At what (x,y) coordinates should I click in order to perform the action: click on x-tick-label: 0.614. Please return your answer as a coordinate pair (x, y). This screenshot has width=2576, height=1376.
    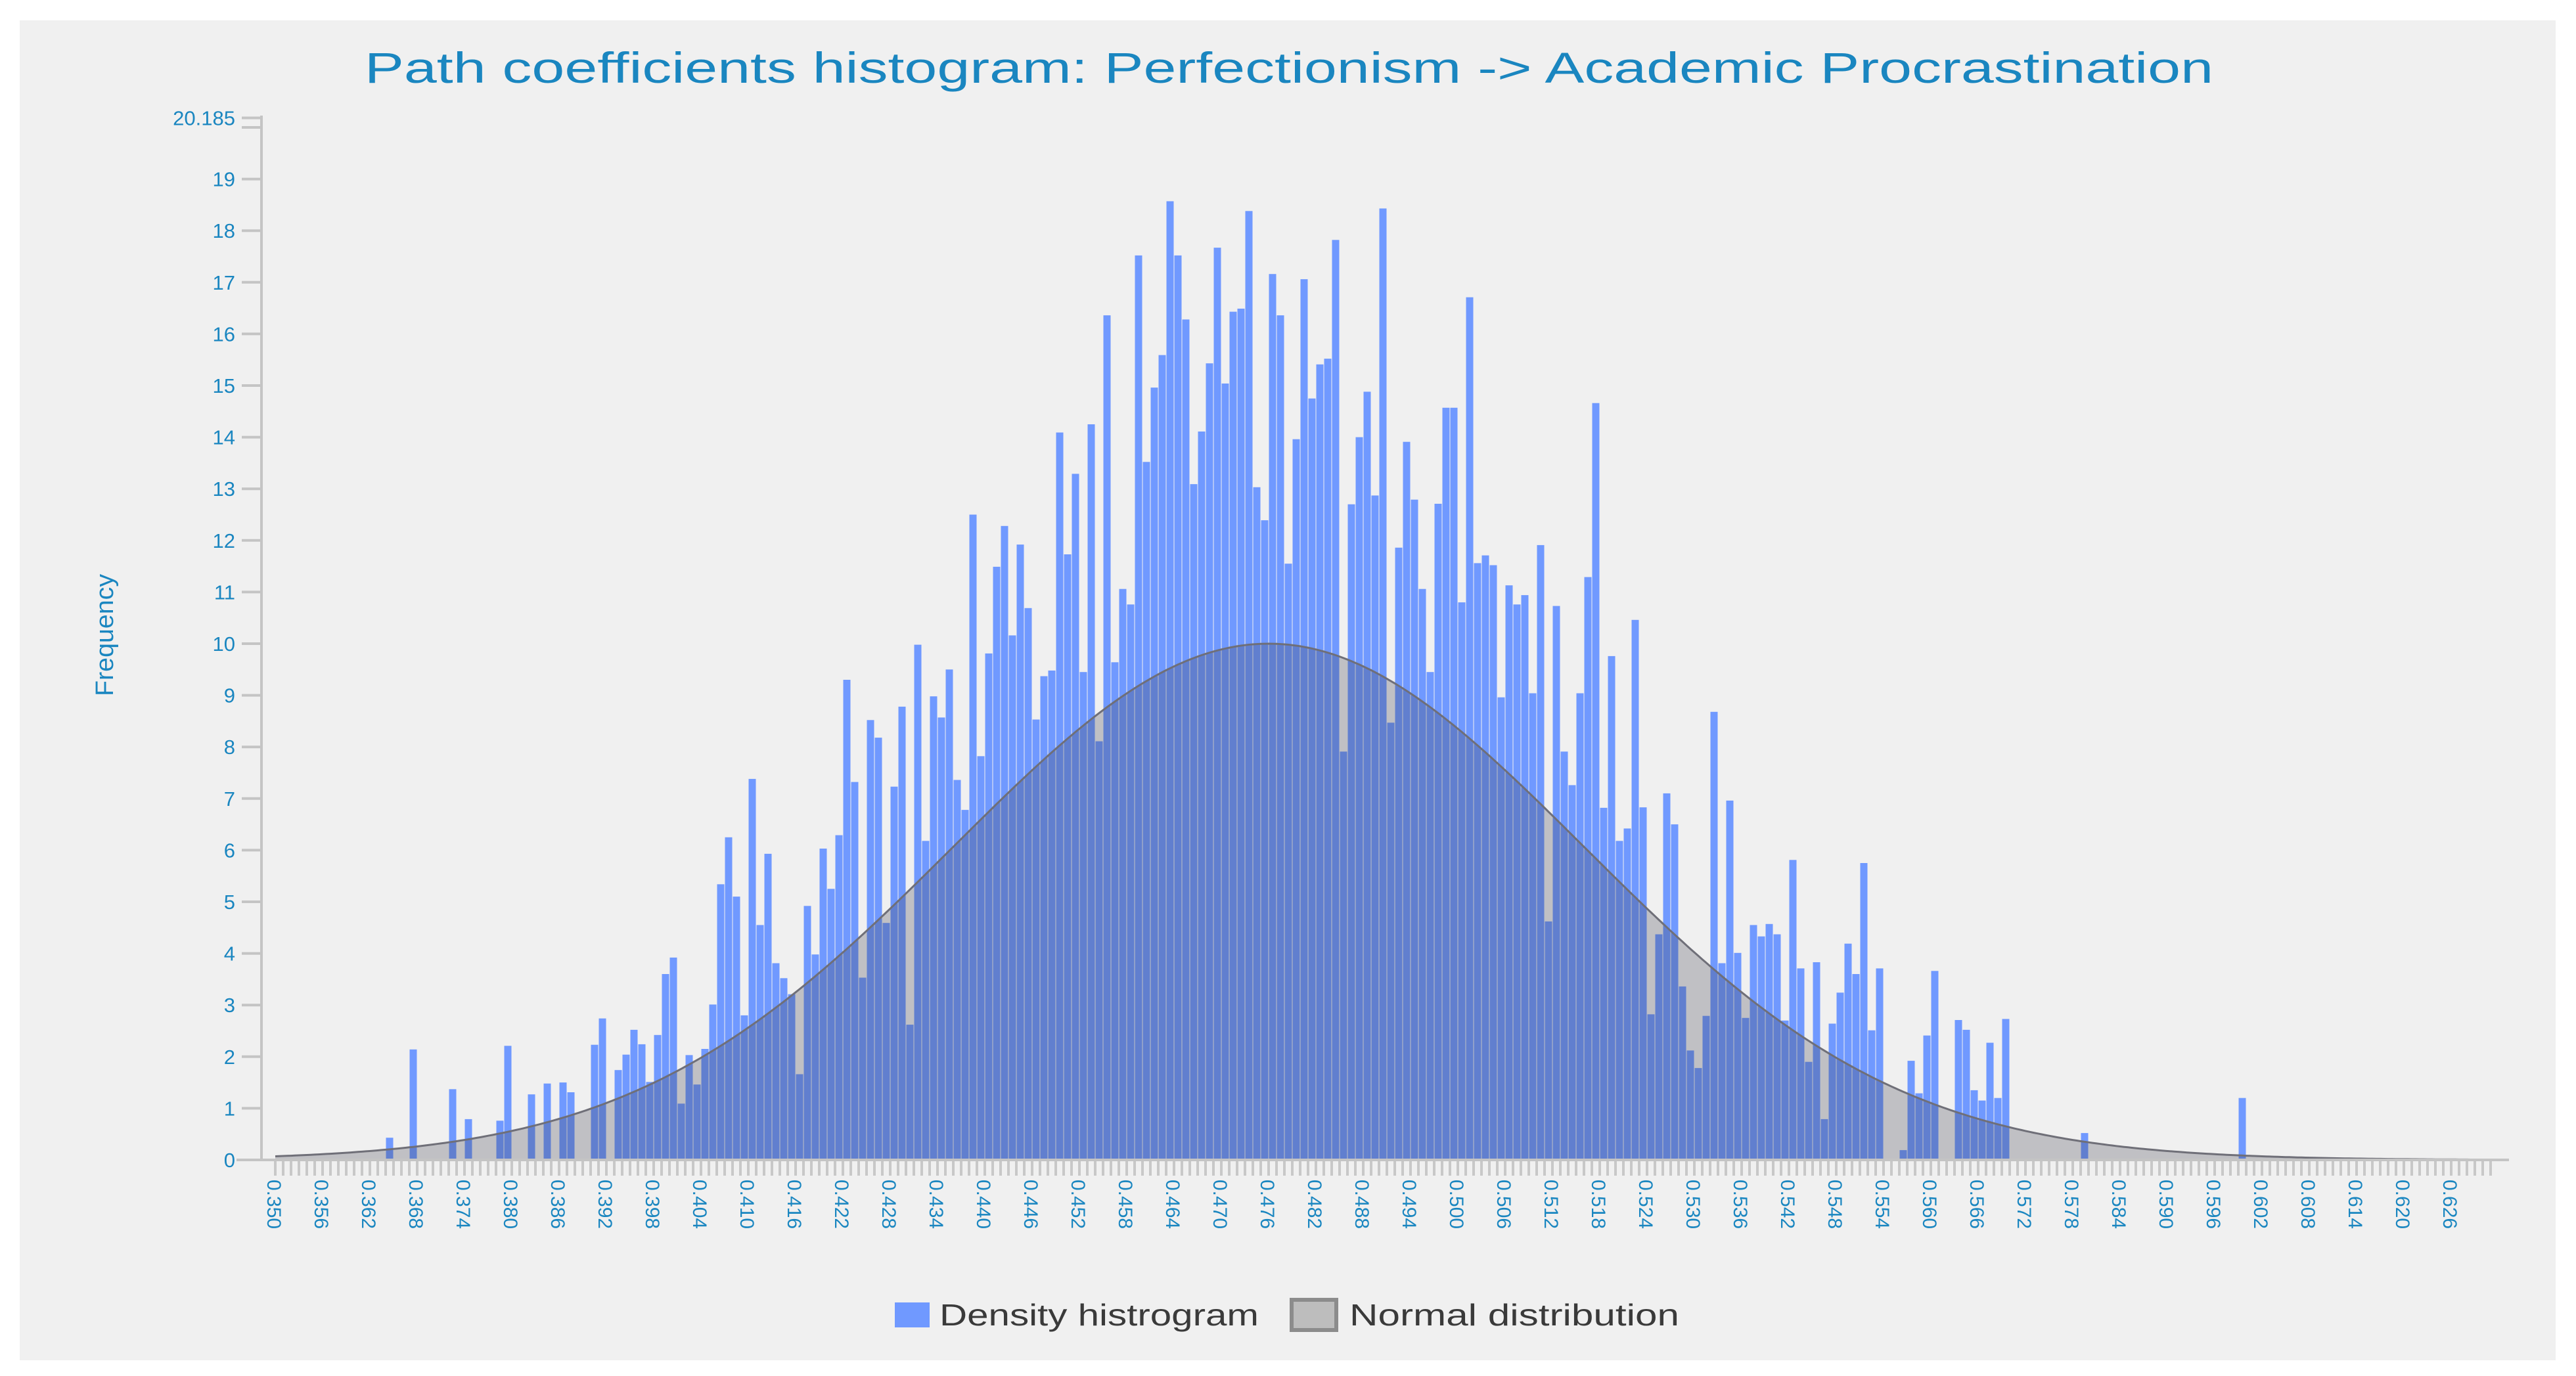
    Looking at the image, I should click on (2355, 1204).